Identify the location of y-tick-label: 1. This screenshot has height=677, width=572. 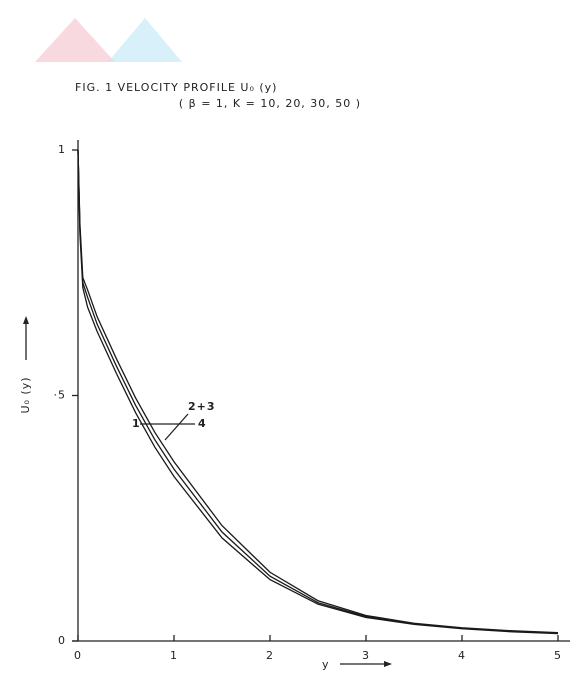
(62, 149).